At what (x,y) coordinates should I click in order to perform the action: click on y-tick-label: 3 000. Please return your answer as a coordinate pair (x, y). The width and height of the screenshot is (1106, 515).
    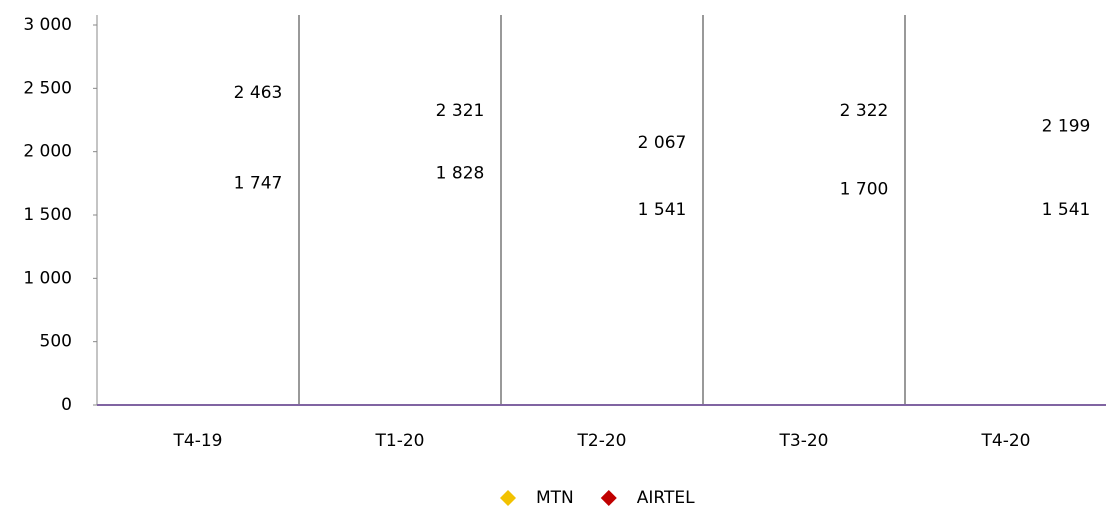
    Looking at the image, I should click on (47, 25).